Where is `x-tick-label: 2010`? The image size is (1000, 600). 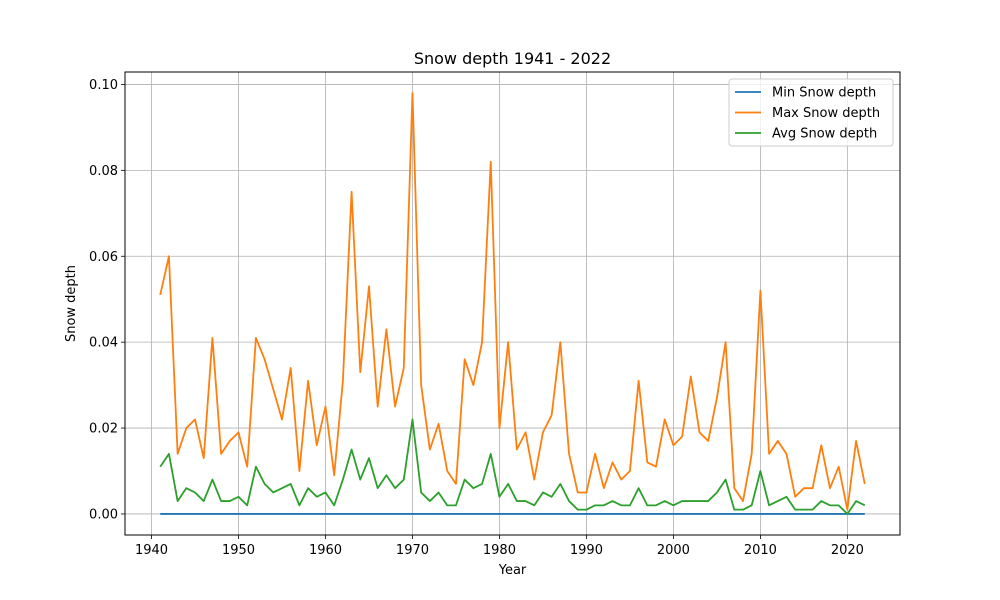
x-tick-label: 2010 is located at coordinates (760, 550).